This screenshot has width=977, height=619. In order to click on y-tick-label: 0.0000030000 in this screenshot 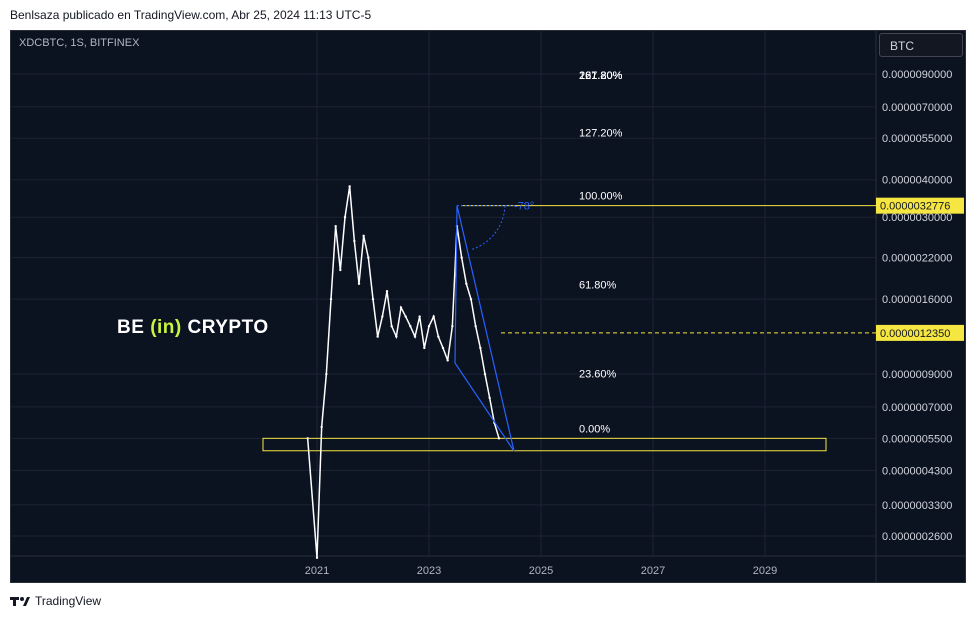, I will do `click(917, 218)`.